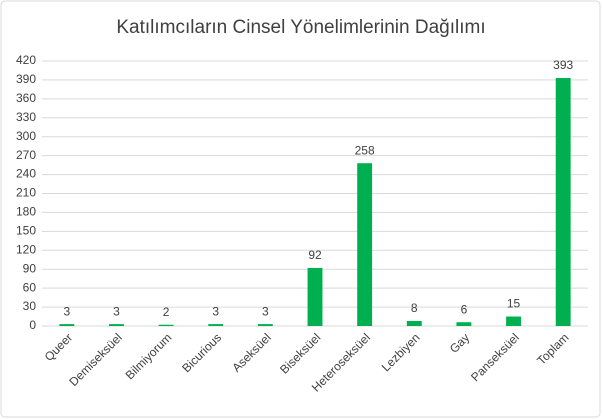 The width and height of the screenshot is (602, 419). Describe the element at coordinates (26, 60) in the screenshot. I see `y-tick-label: 420` at that location.